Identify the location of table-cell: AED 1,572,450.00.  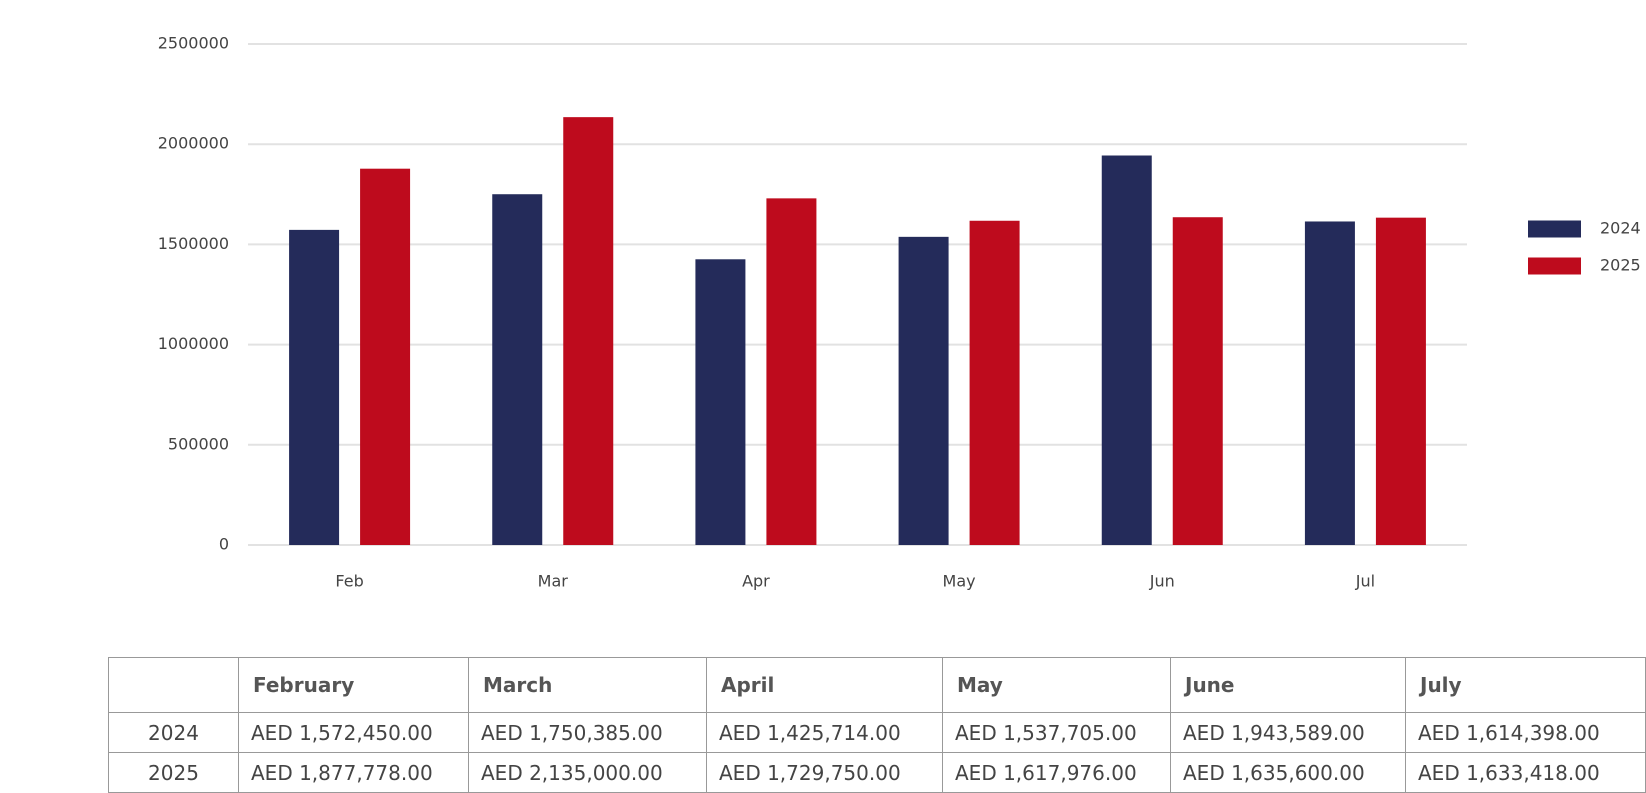
(353, 732).